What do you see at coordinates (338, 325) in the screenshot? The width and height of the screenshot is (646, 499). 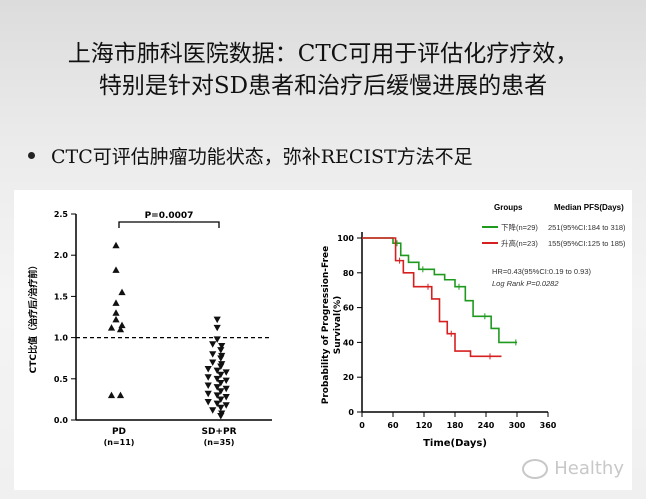 I see `y-axis-label-line-2: Survival(%)` at bounding box center [338, 325].